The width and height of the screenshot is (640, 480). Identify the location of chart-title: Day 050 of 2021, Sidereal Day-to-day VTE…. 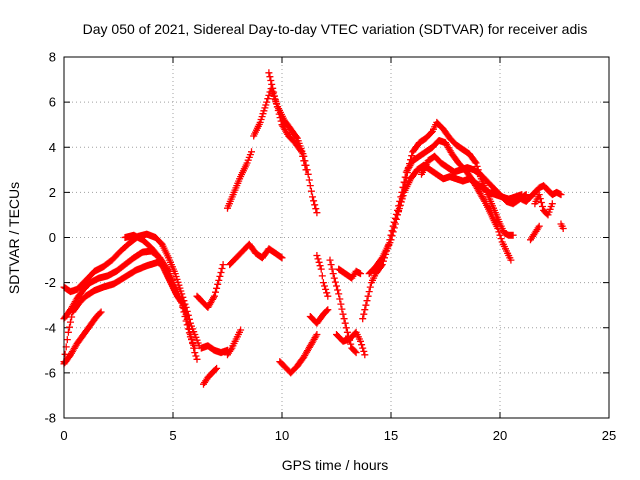
(335, 29).